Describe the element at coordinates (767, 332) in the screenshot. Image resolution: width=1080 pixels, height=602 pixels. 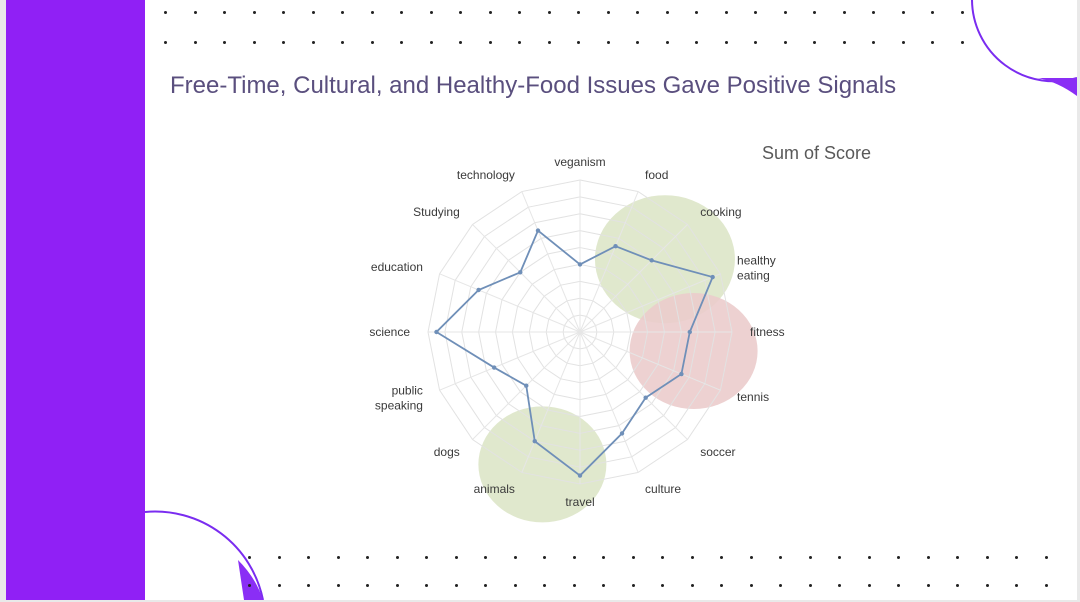
I see `category-label: fitness` at that location.